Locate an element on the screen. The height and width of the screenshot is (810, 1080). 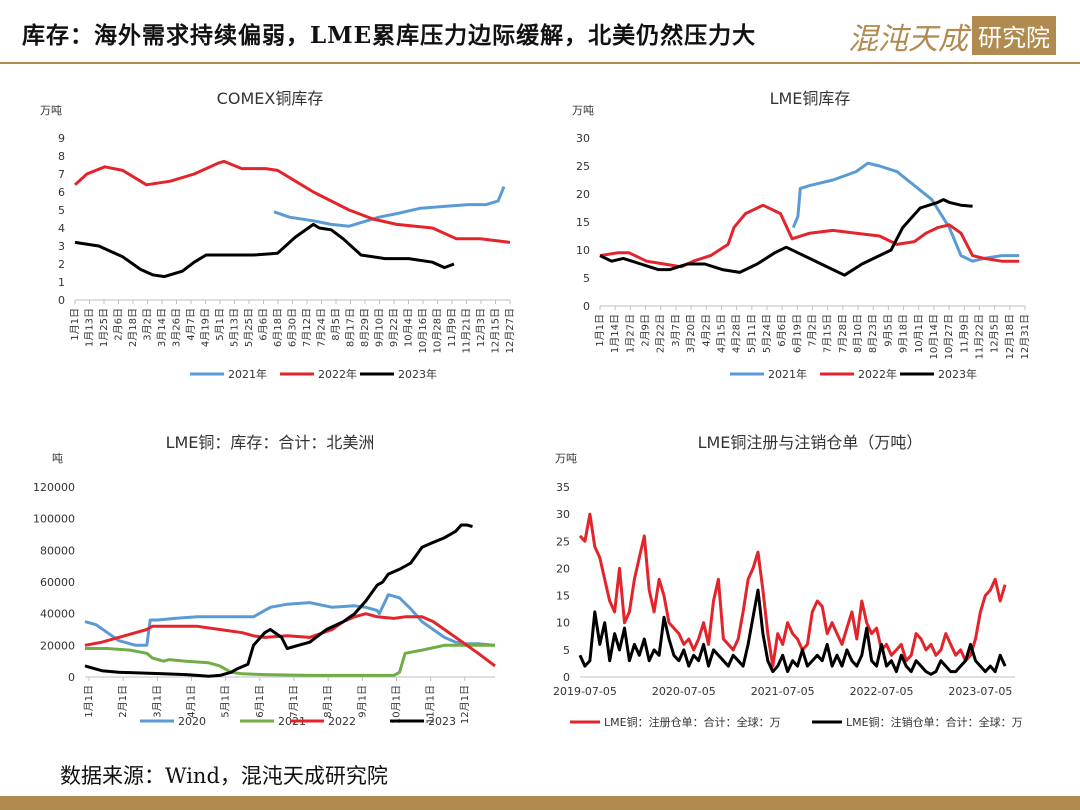
data-source-note: 数据来源：Wind，混沌天成研究院 is located at coordinates (224, 776).